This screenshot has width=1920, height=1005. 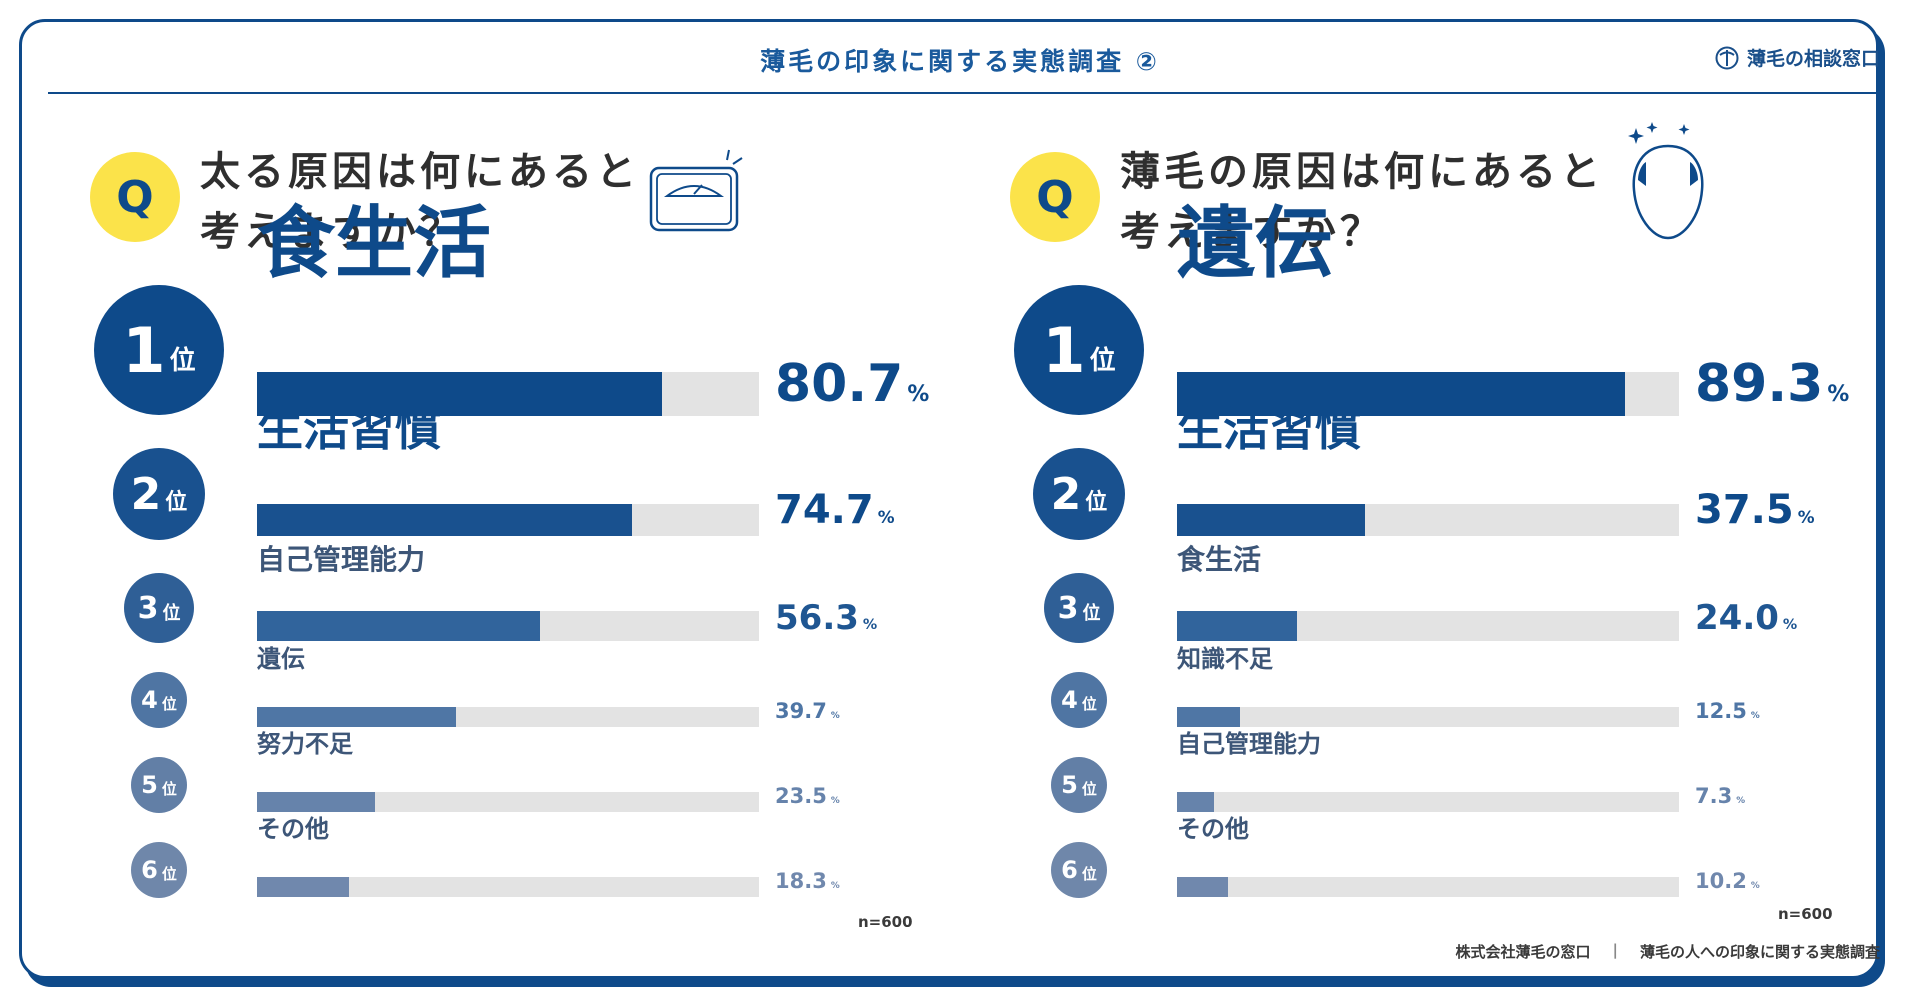 I want to click on percent-label: 74.7%, so click(x=835, y=510).